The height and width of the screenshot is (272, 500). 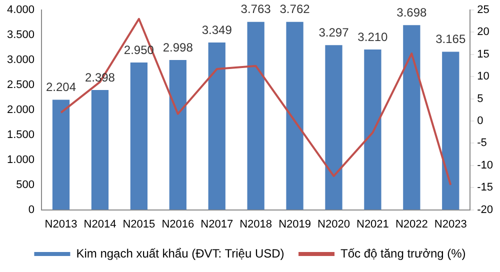 What do you see at coordinates (482, 143) in the screenshot?
I see `y2-tick-label: -5` at bounding box center [482, 143].